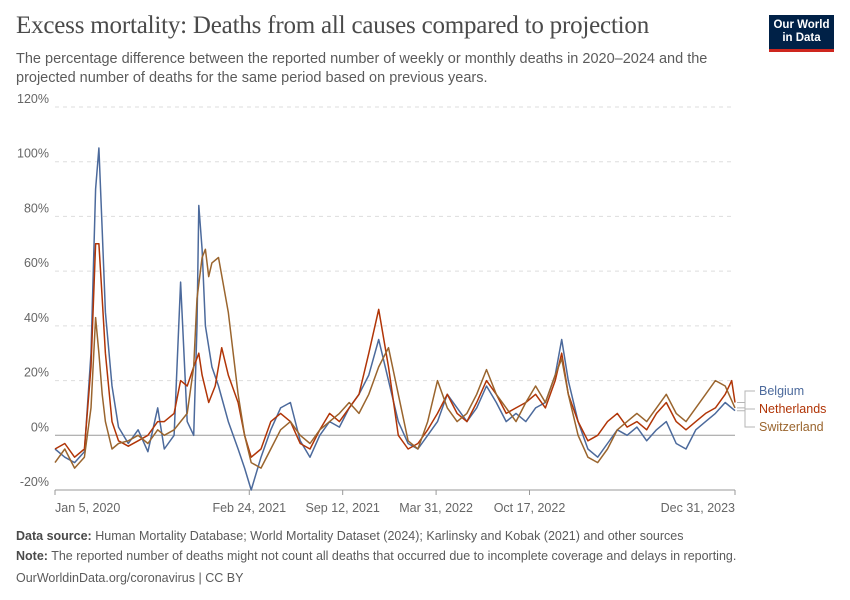 The height and width of the screenshot is (600, 850). I want to click on y-tick-label: 40%, so click(36, 318).